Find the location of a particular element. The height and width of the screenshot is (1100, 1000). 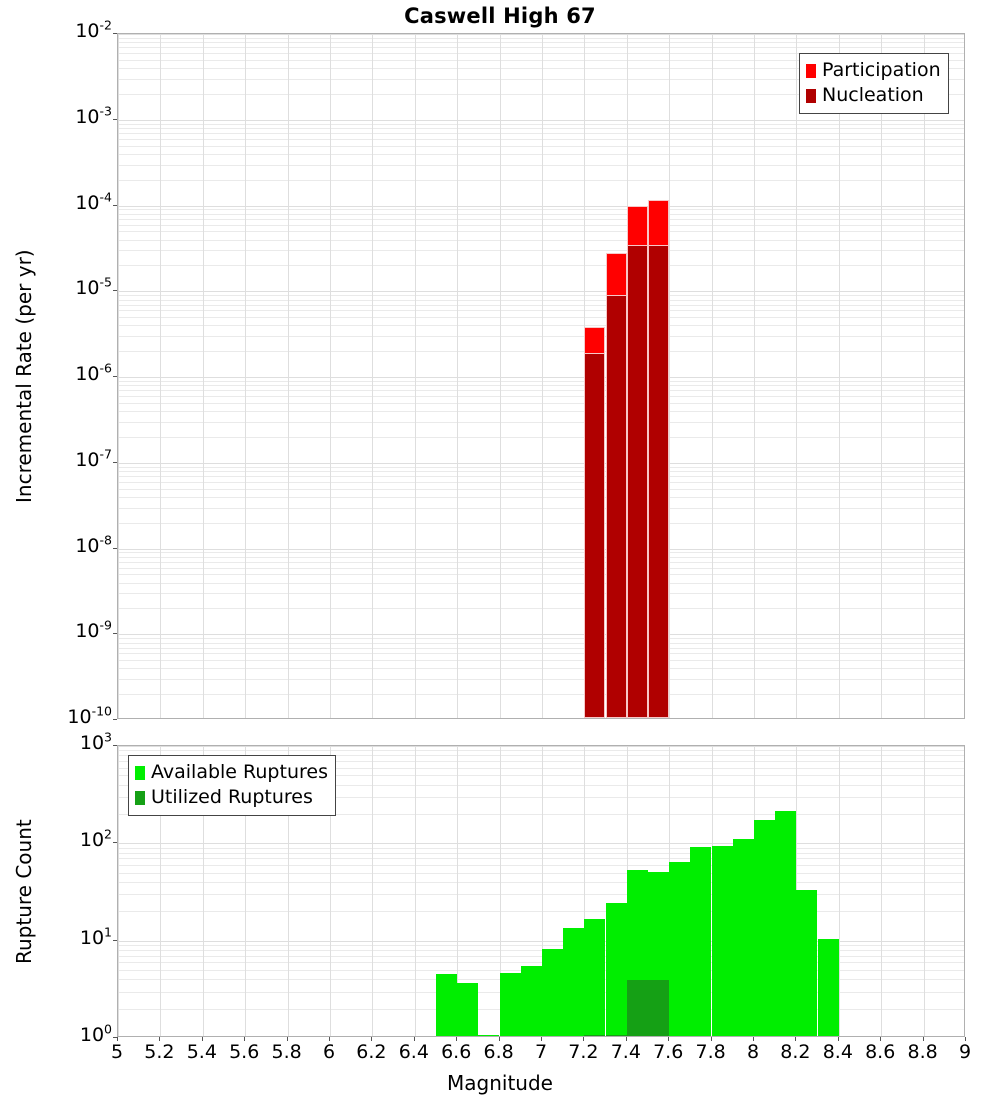

x-tick-label: 7.2 is located at coordinates (583, 1052).